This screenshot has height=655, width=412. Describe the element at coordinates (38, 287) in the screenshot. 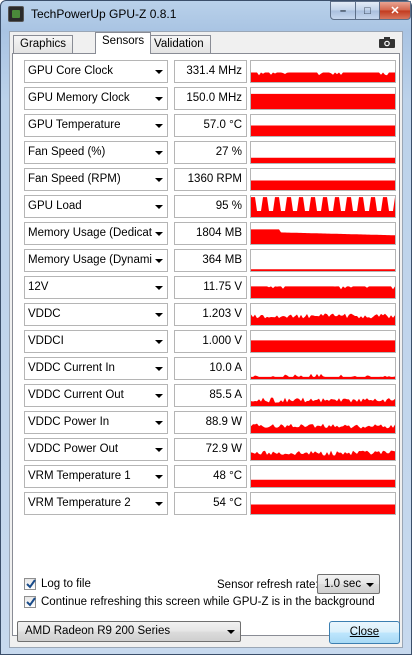

I see `sensor-name: 12V` at that location.